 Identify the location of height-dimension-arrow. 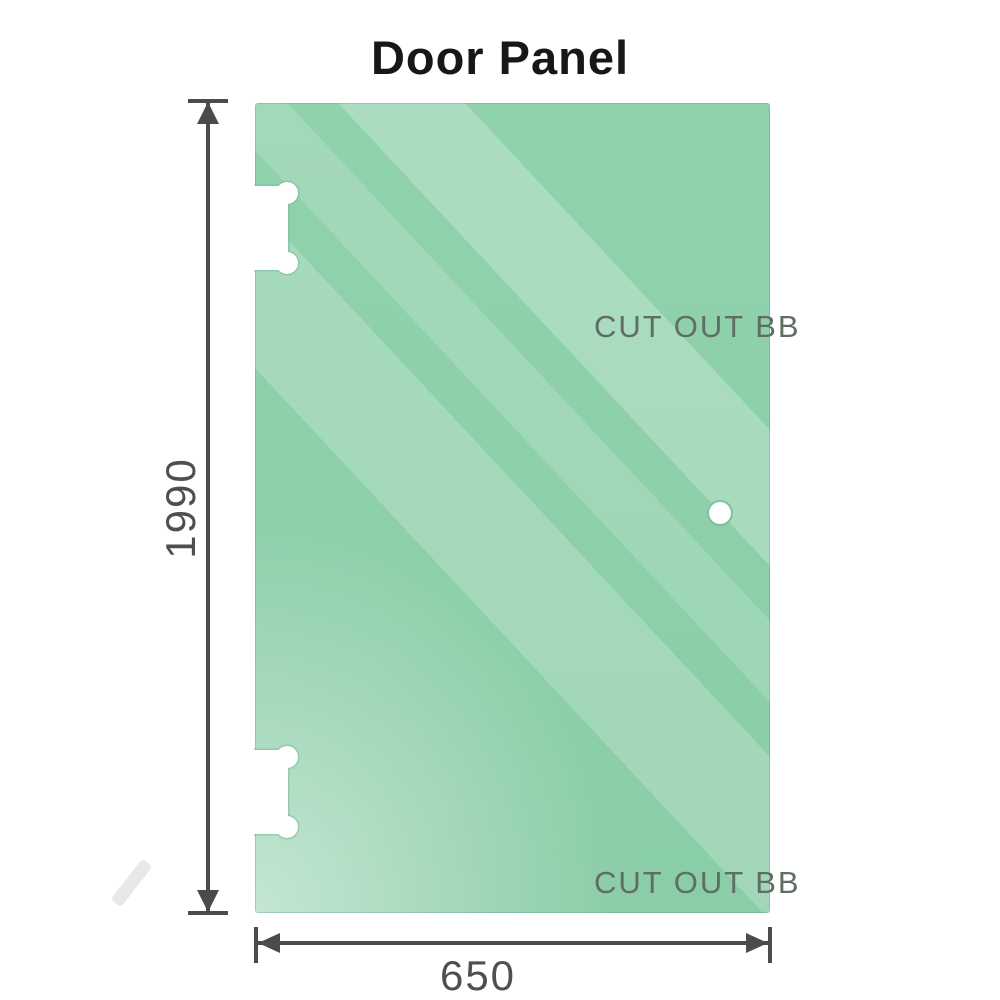
(208, 507).